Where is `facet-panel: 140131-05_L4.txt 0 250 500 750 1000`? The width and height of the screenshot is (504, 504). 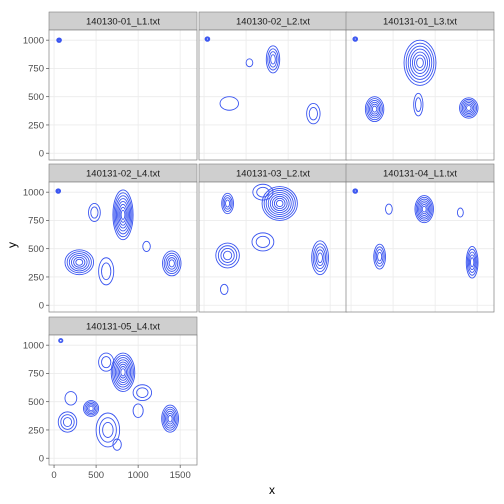 facet-panel: 140131-05_L4.txt 0 250 500 750 1000 is located at coordinates (110, 391).